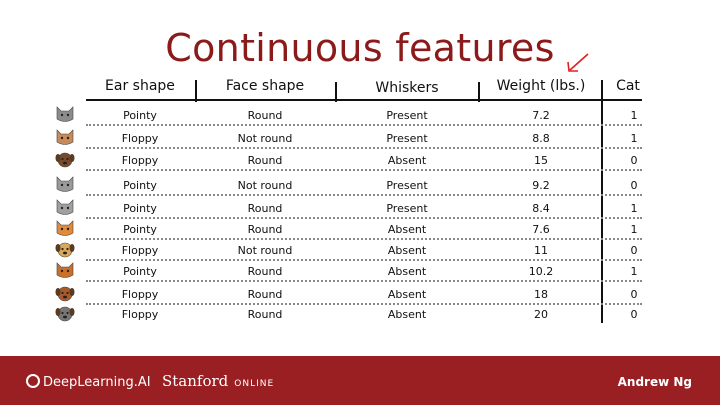  What do you see at coordinates (407, 88) in the screenshot?
I see `header-whiskers: Whiskers` at bounding box center [407, 88].